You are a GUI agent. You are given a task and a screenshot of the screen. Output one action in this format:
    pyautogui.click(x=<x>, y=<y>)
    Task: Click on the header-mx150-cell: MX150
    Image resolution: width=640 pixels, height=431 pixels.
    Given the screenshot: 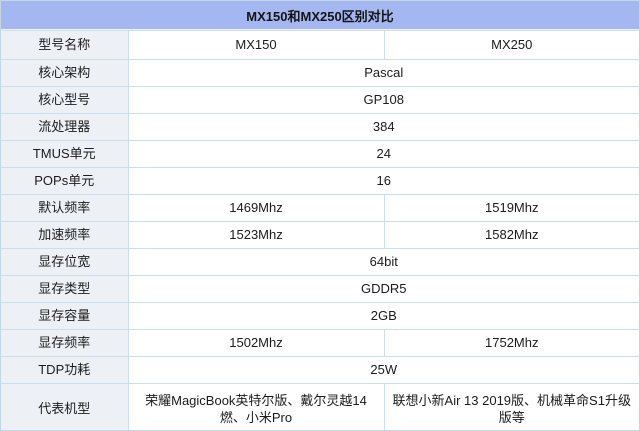 What is the action you would take?
    pyautogui.click(x=256, y=45)
    